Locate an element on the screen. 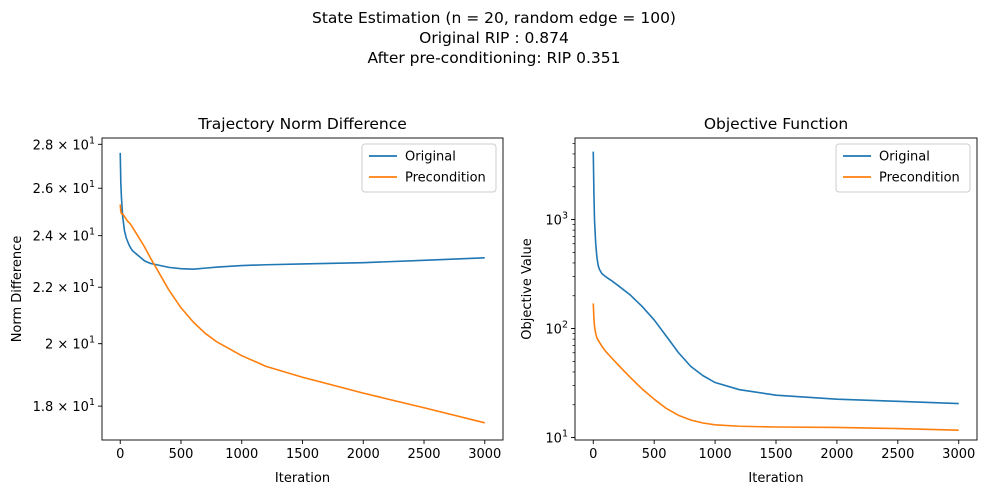 The height and width of the screenshot is (495, 988). y-tick-label: 1.8 × 10¹ is located at coordinates (64, 406).